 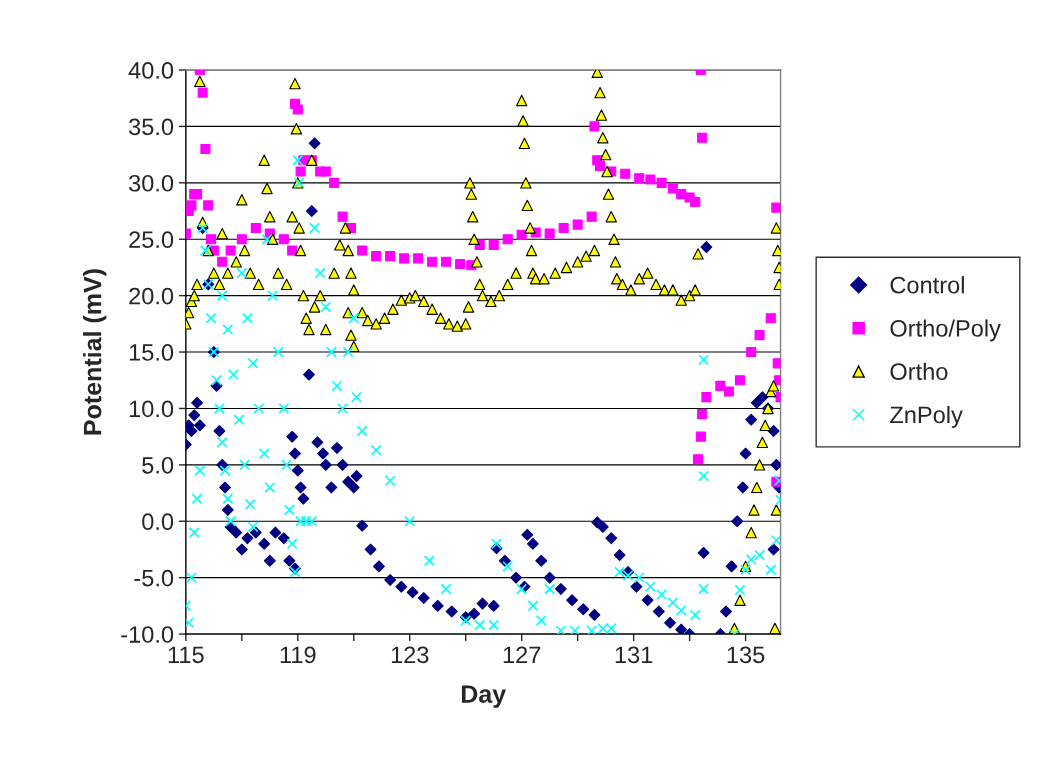 I want to click on legend-label: ZnPoly, so click(x=926, y=416).